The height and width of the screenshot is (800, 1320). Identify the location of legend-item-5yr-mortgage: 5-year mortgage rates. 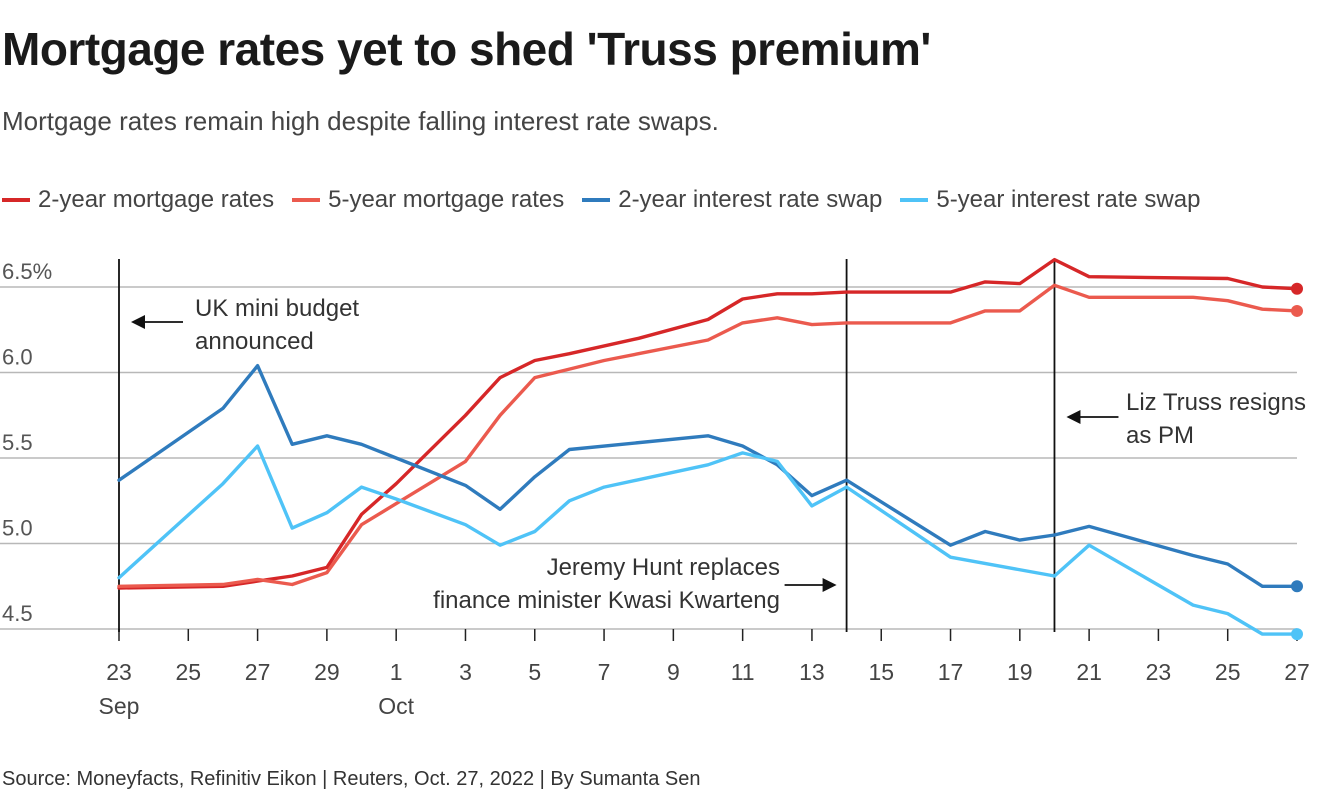
(428, 200).